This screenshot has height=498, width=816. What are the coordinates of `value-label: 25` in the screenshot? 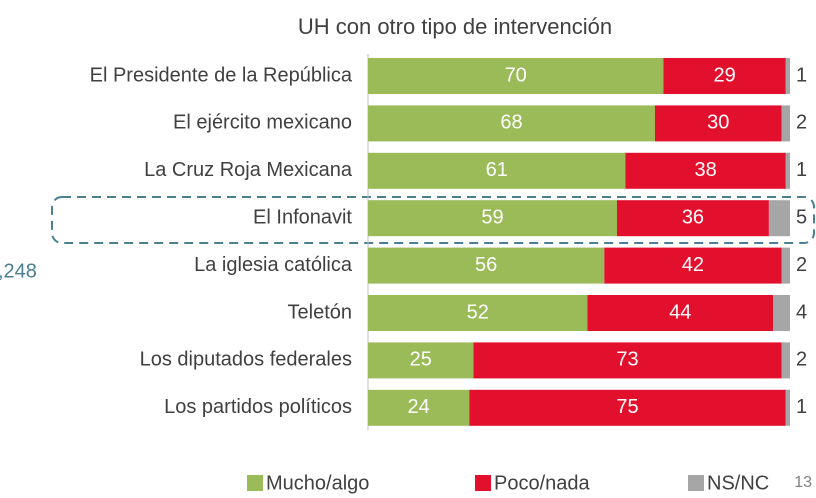 It's located at (421, 360).